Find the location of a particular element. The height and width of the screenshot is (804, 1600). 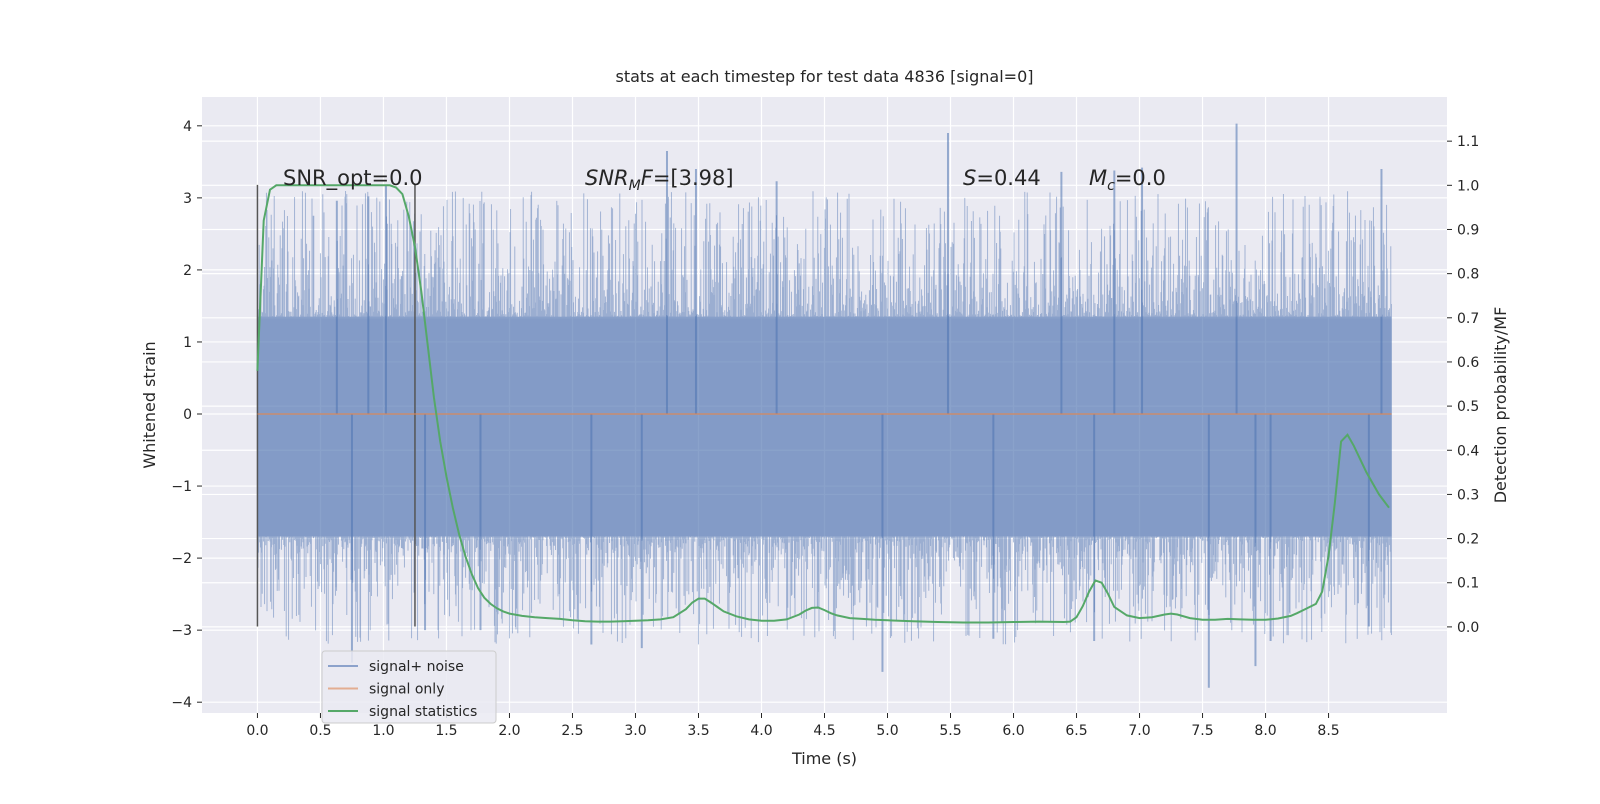

legend-box is located at coordinates (409, 687).